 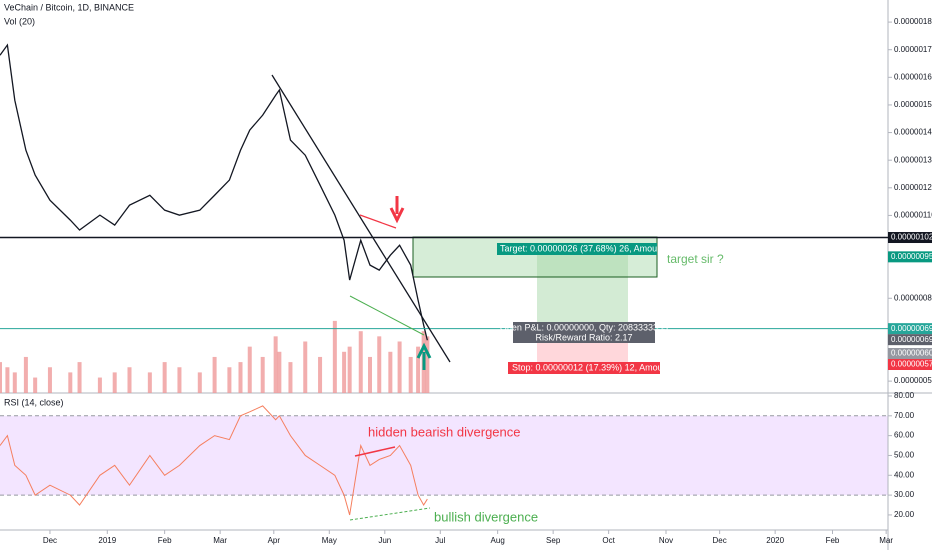 What do you see at coordinates (498, 540) in the screenshot?
I see `x-tick-label: Aug` at bounding box center [498, 540].